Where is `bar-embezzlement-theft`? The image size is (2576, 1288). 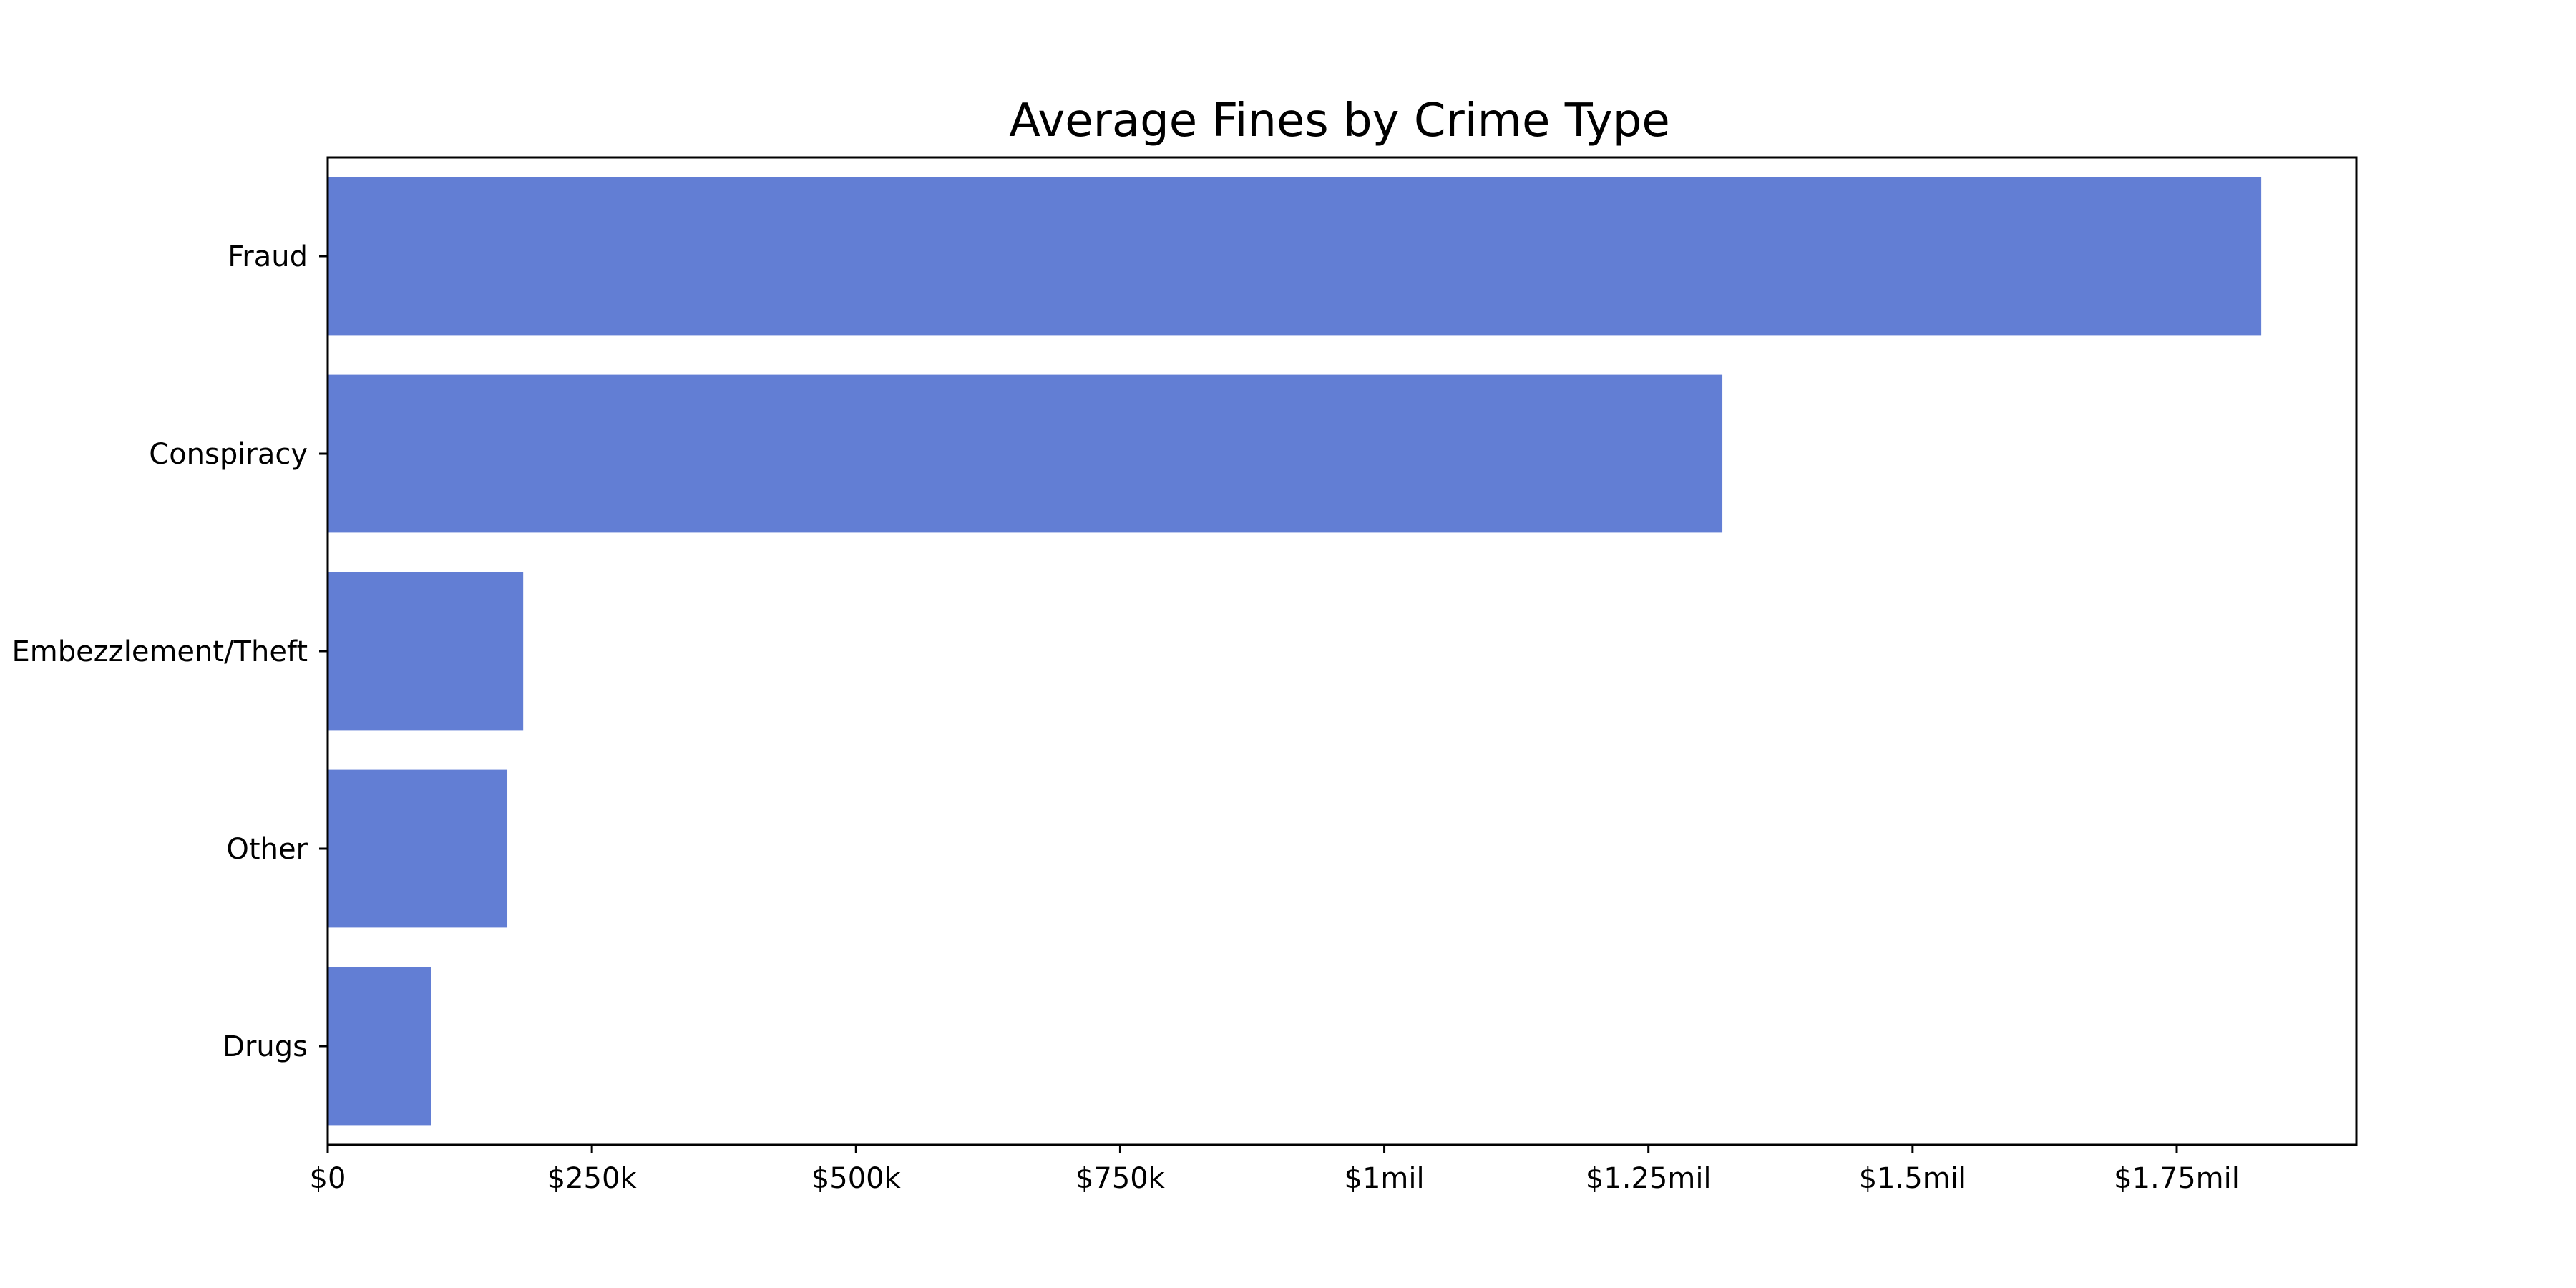 bar-embezzlement-theft is located at coordinates (426, 651).